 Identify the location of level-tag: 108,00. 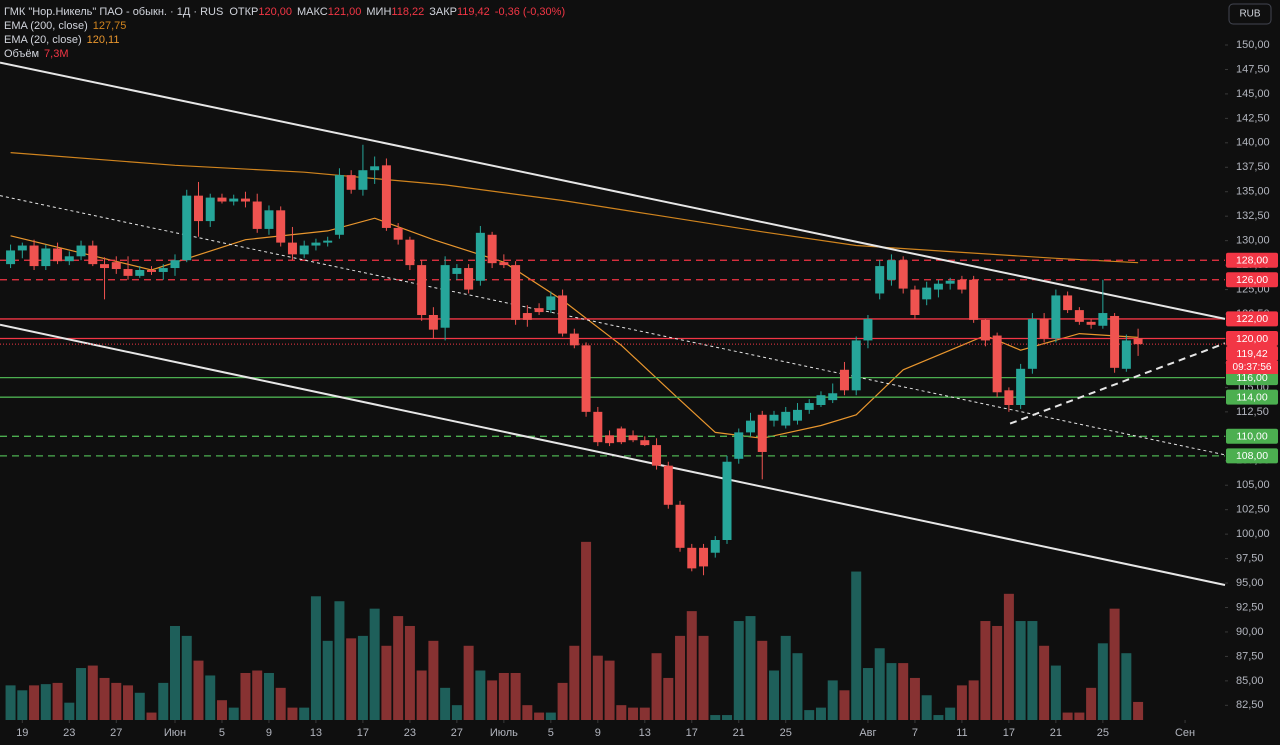
(1252, 456).